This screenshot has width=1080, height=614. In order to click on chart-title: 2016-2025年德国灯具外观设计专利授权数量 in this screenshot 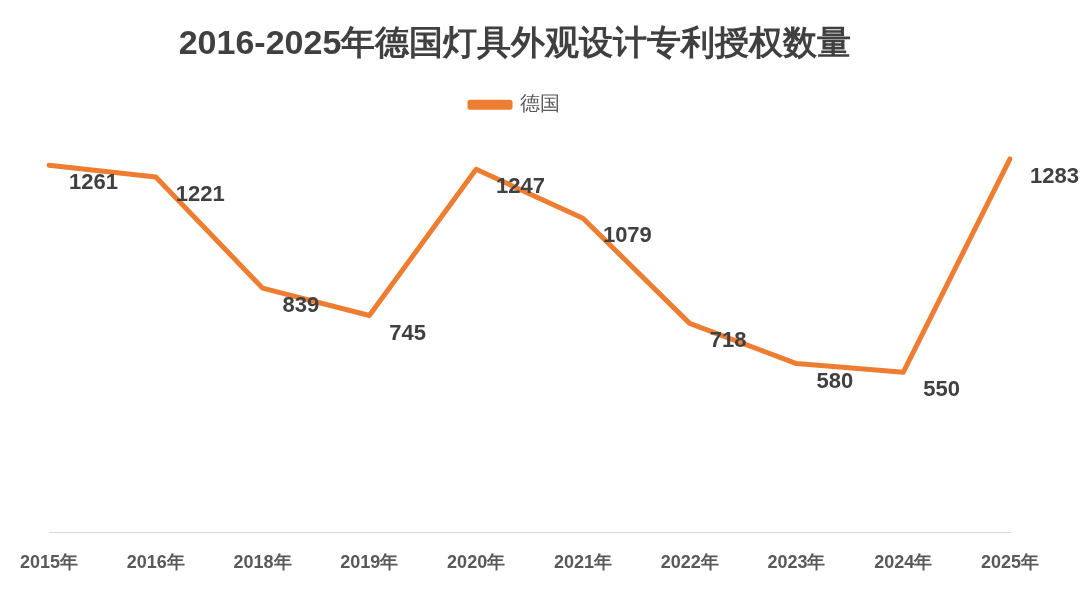, I will do `click(515, 41)`.